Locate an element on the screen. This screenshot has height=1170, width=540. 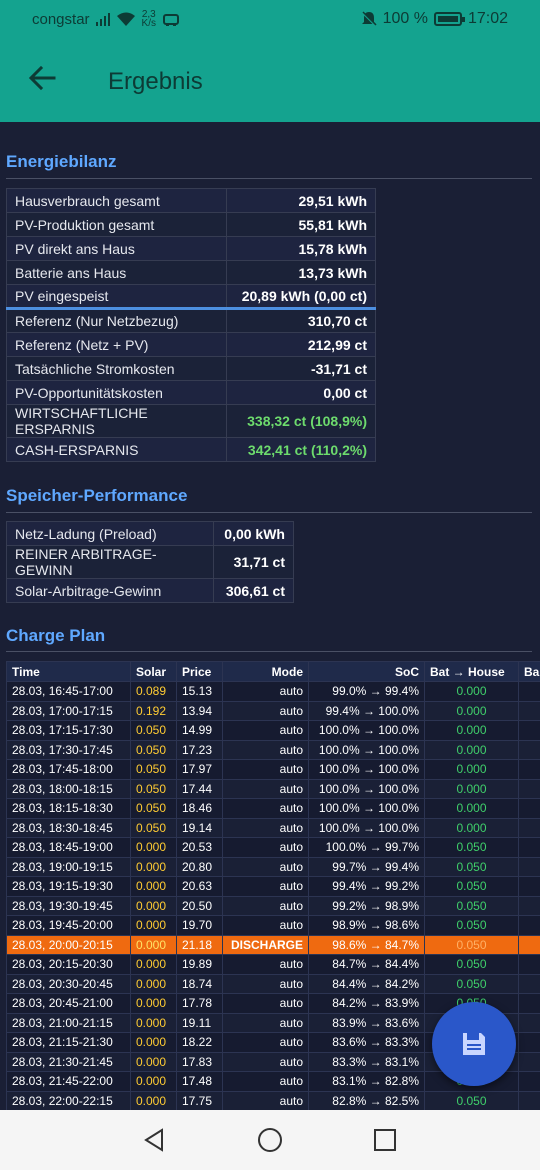
kv-value: 13,73 kWh is located at coordinates (301, 272).